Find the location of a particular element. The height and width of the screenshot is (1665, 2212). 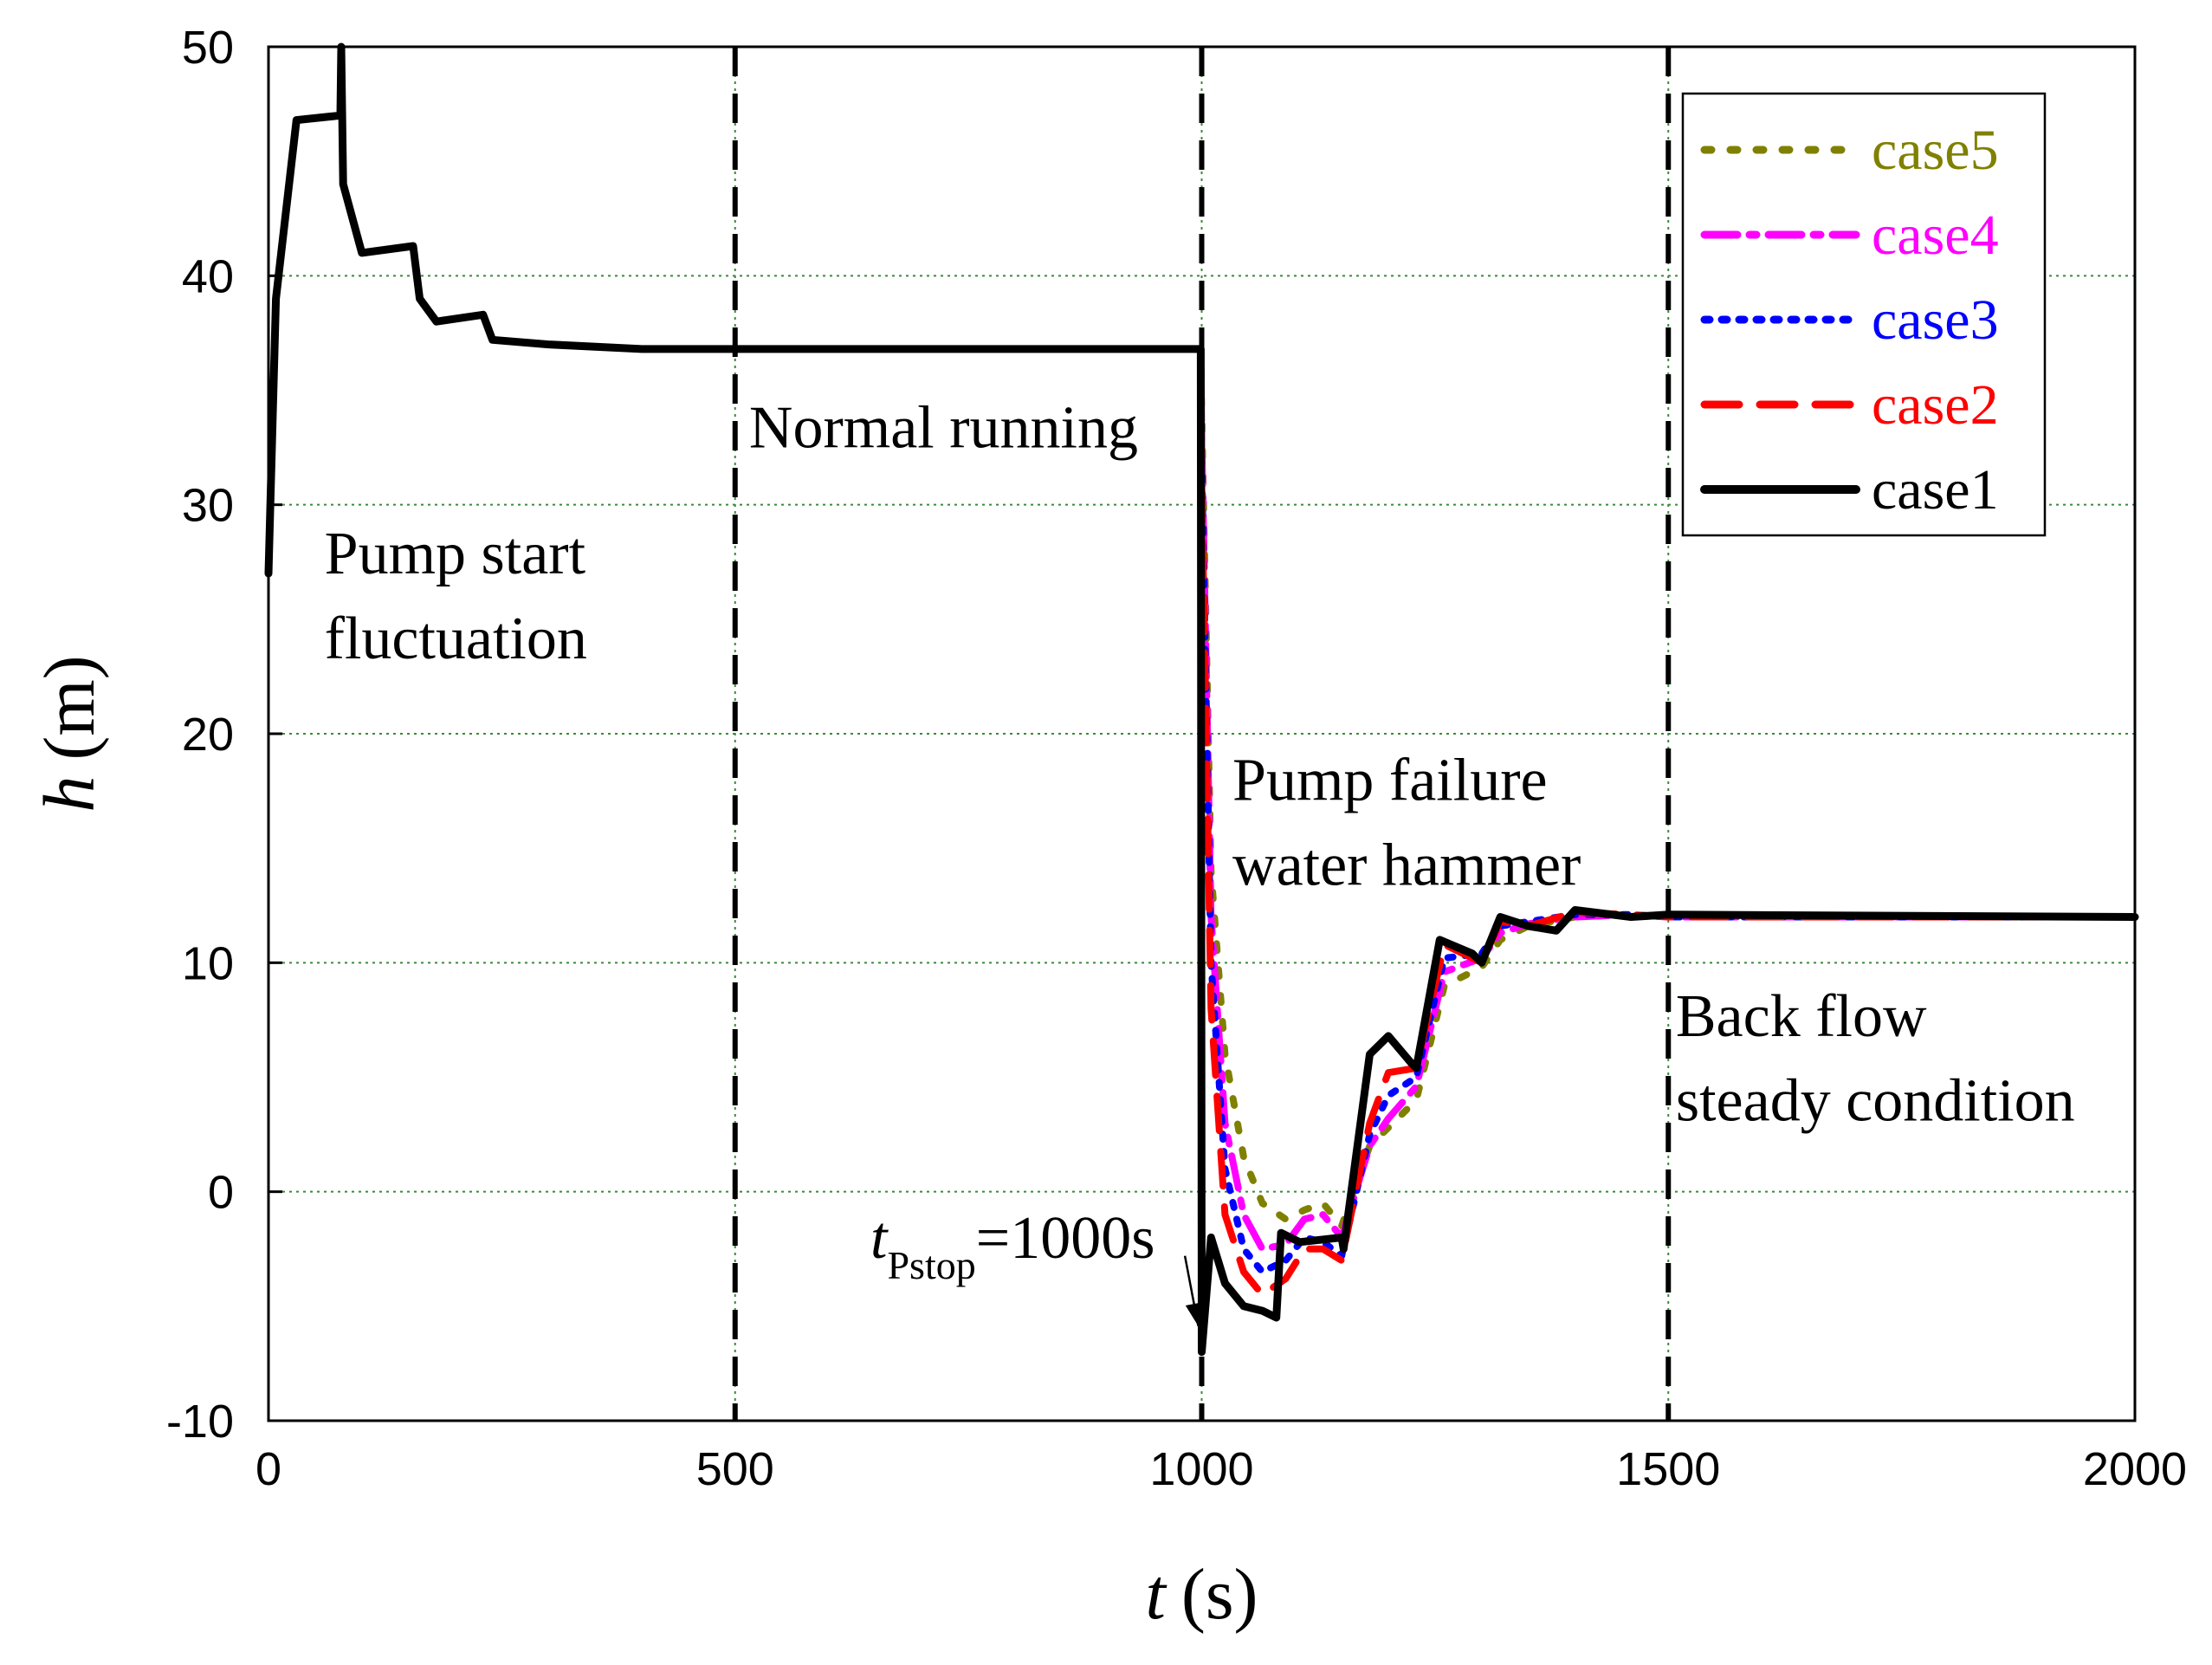

legend: case5 case4 case3 case2 case1 is located at coordinates (1864, 314).